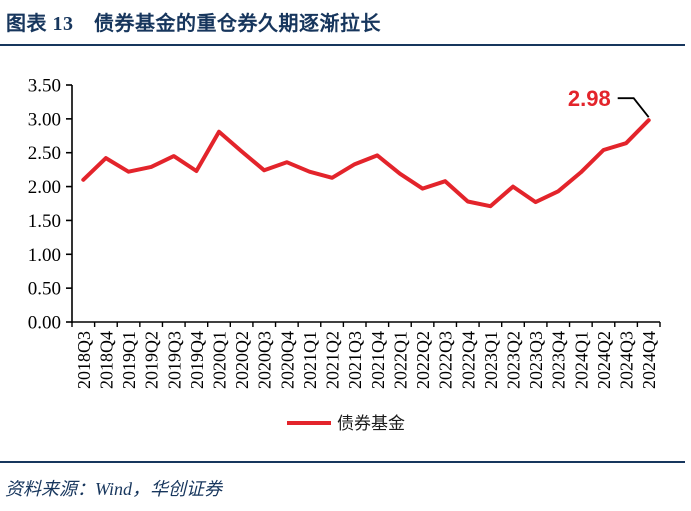 Image resolution: width=691 pixels, height=511 pixels. Describe the element at coordinates (342, 45) in the screenshot. I see `title-divider` at that location.